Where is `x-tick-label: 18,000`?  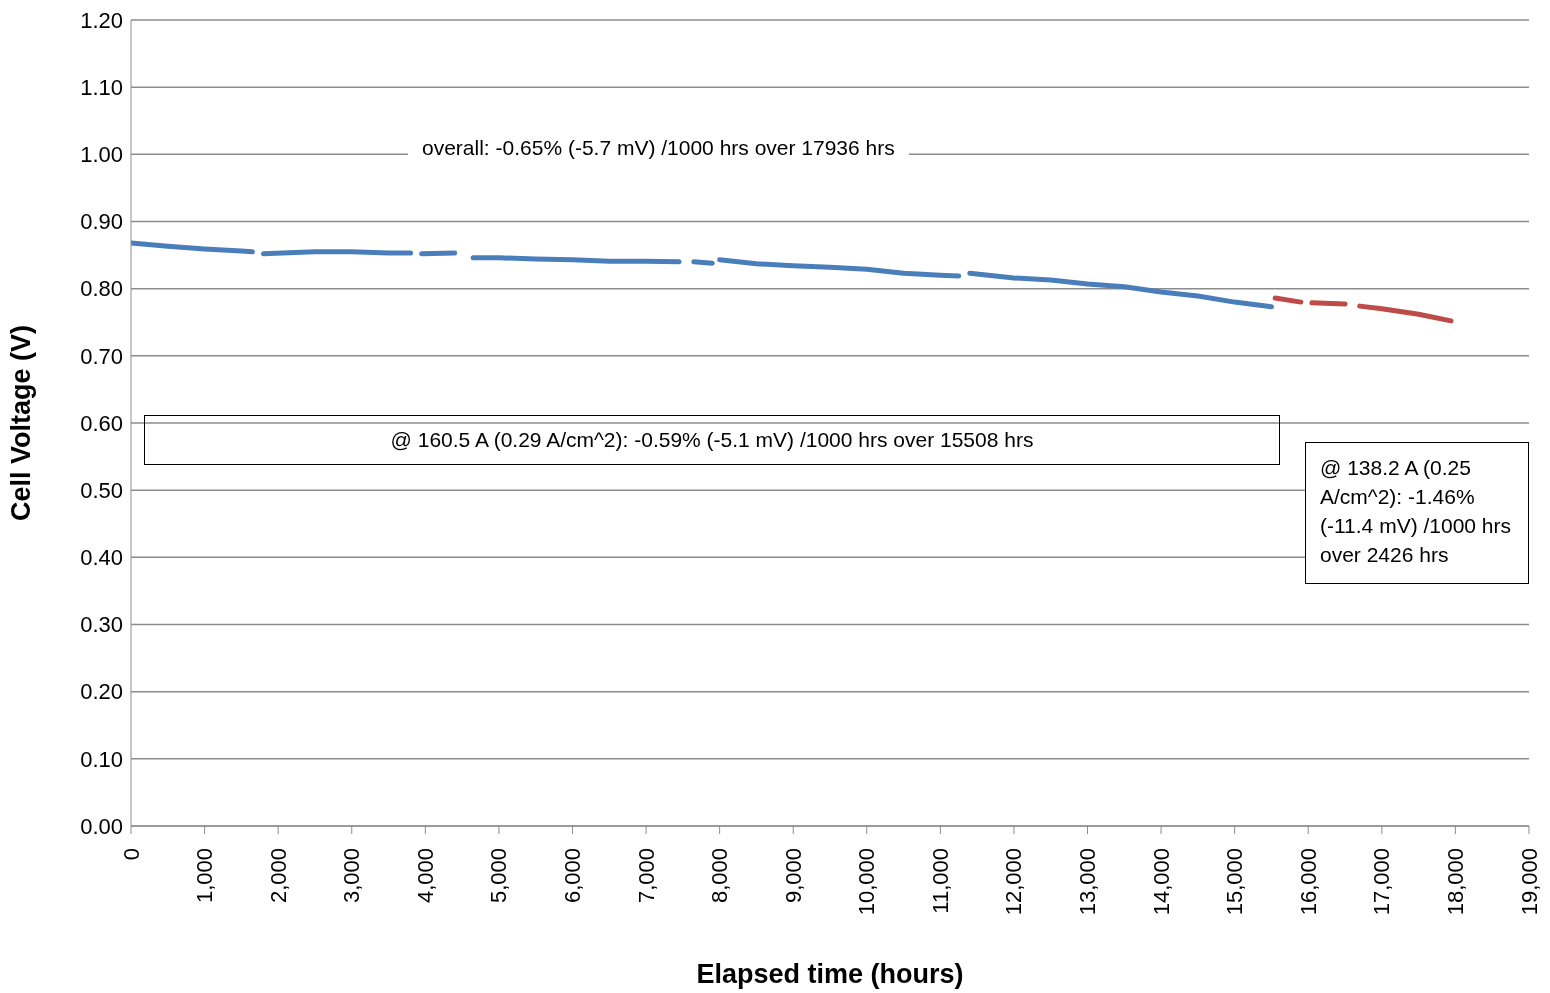 x-tick-label: 18,000 is located at coordinates (1455, 882).